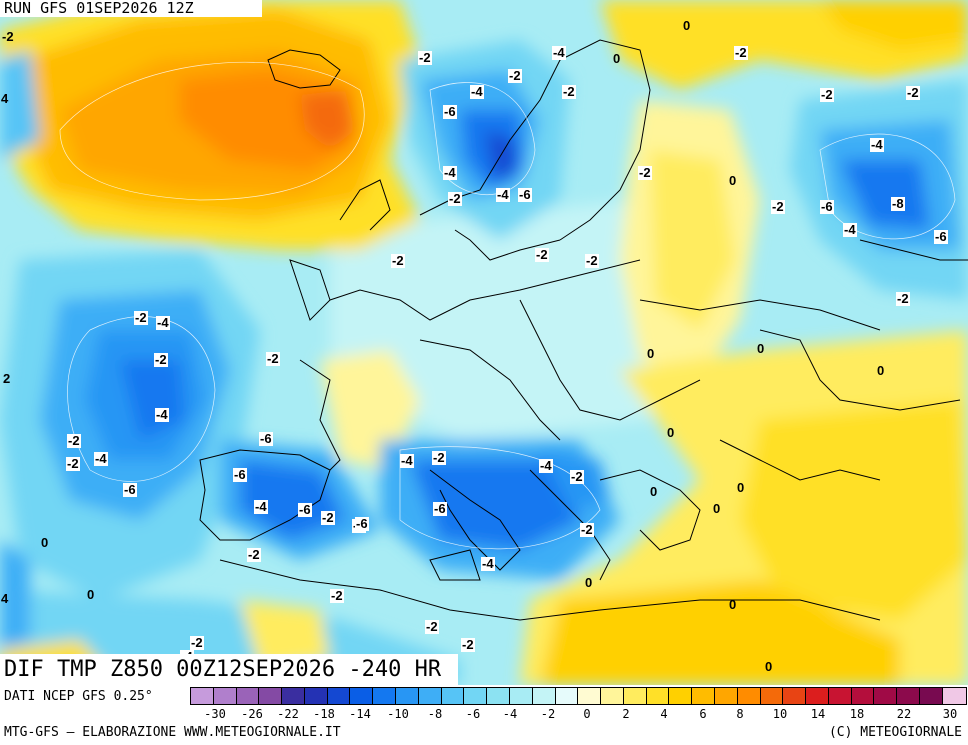 This screenshot has height=745, width=968. Describe the element at coordinates (324, 714) in the screenshot. I see `scale-tick-label: -18` at that location.